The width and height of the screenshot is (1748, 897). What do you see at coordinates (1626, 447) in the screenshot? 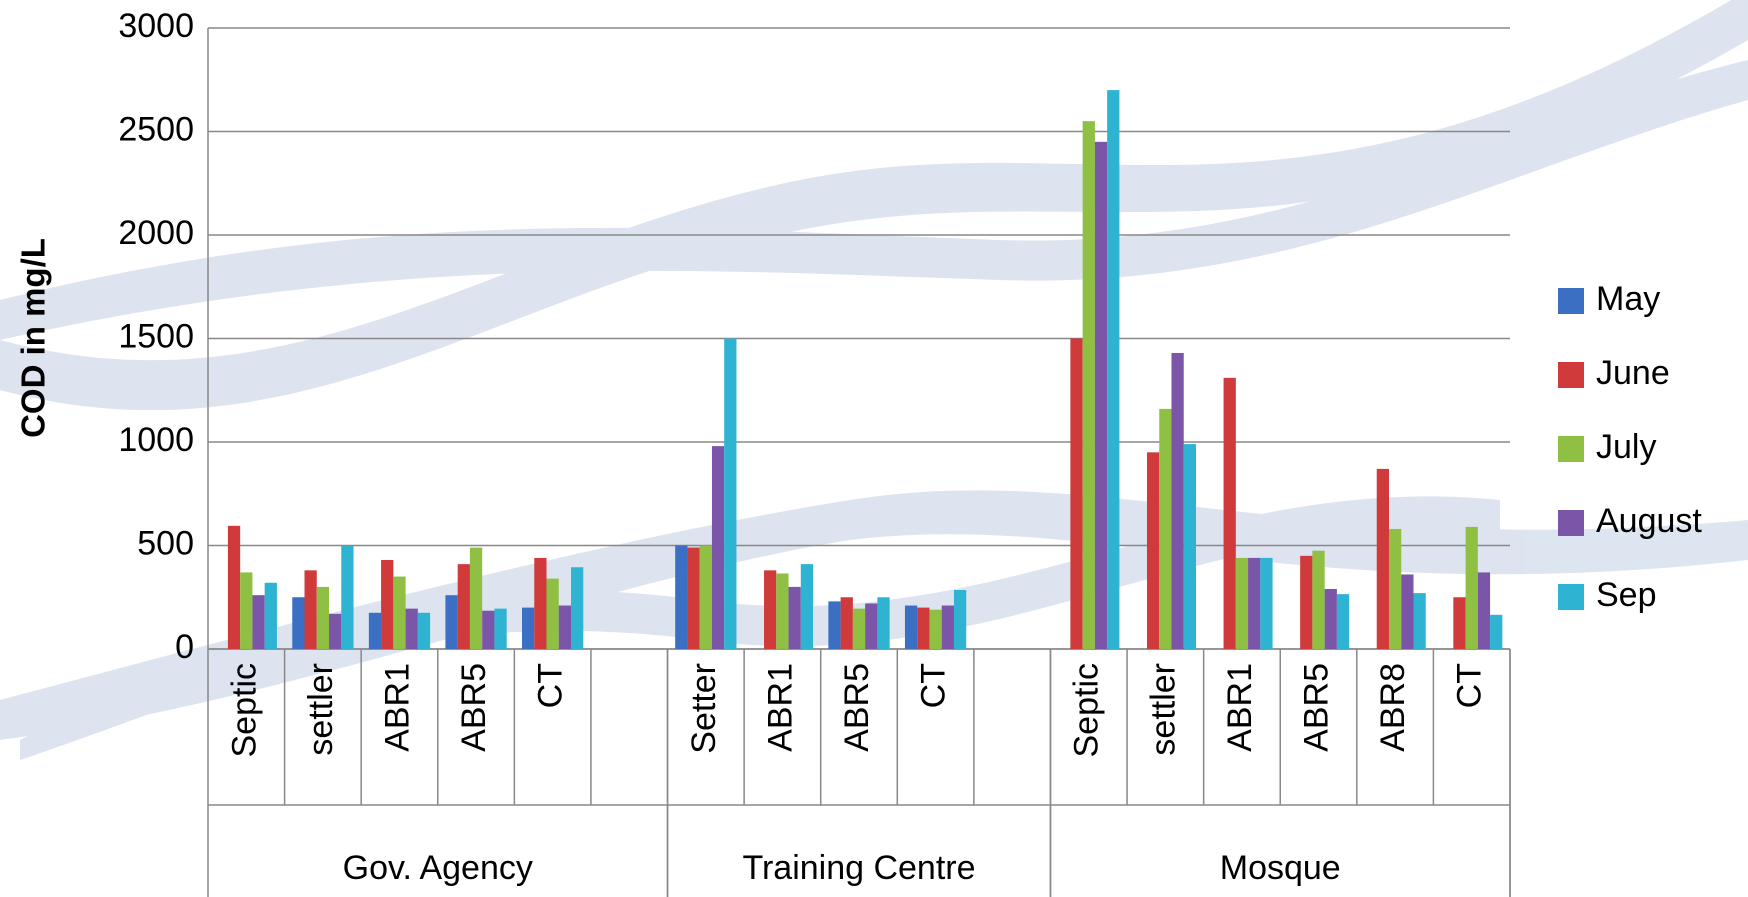
I see `legend-label: July` at bounding box center [1626, 447].